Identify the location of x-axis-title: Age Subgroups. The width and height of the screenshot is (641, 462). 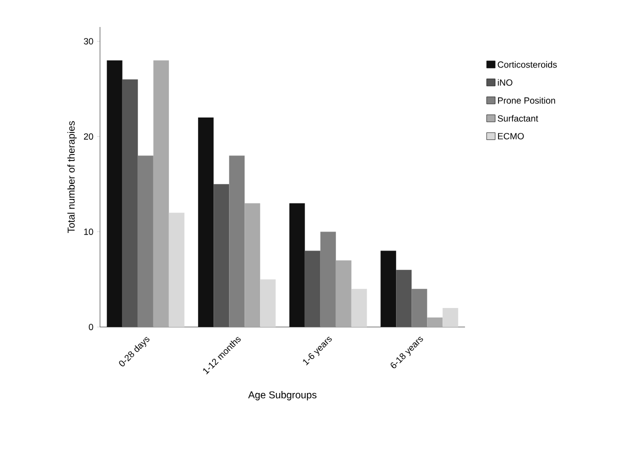
(282, 395).